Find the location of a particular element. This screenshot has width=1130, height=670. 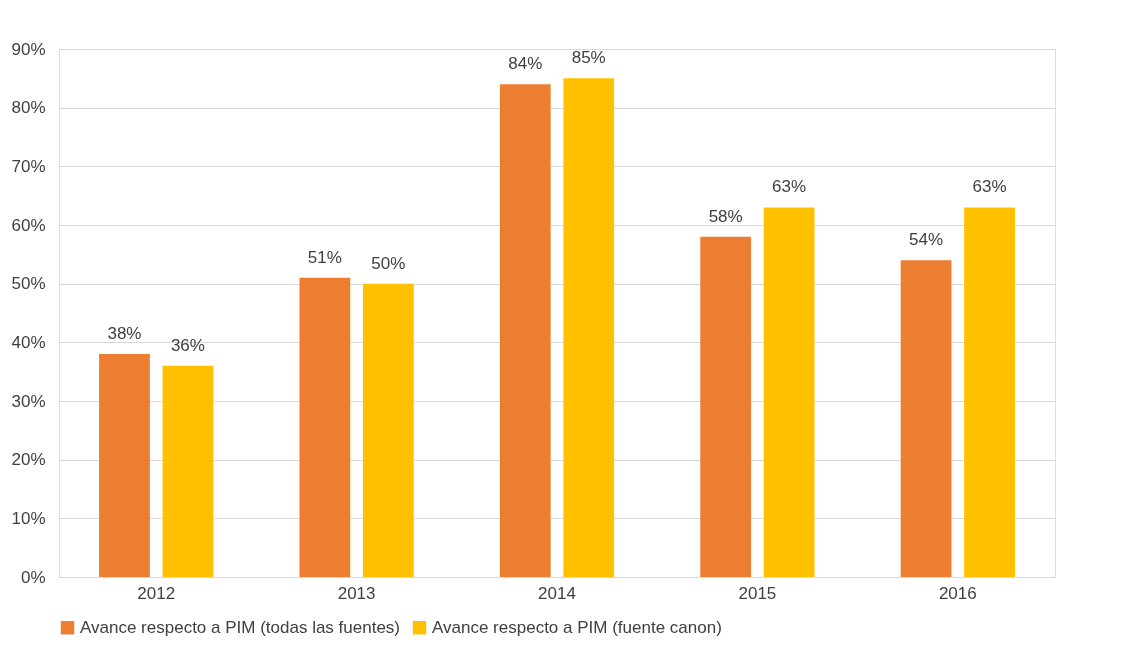

x-tick-label: 2016 is located at coordinates (957, 593).